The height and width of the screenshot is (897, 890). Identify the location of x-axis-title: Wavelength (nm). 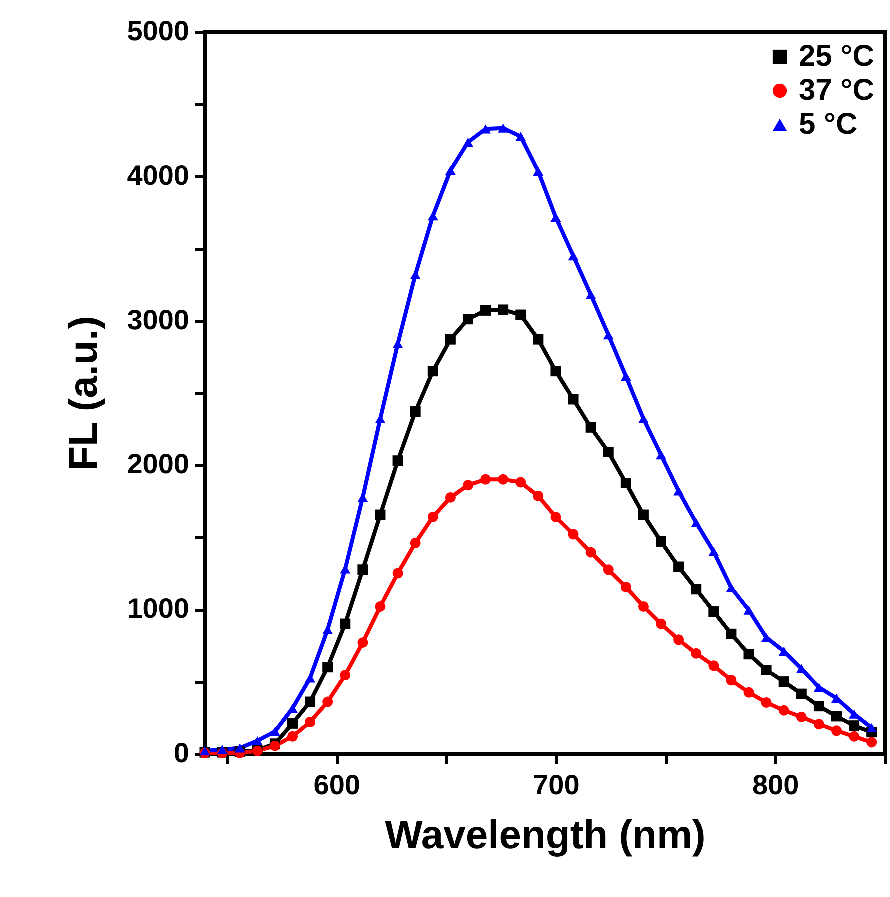
(545, 836).